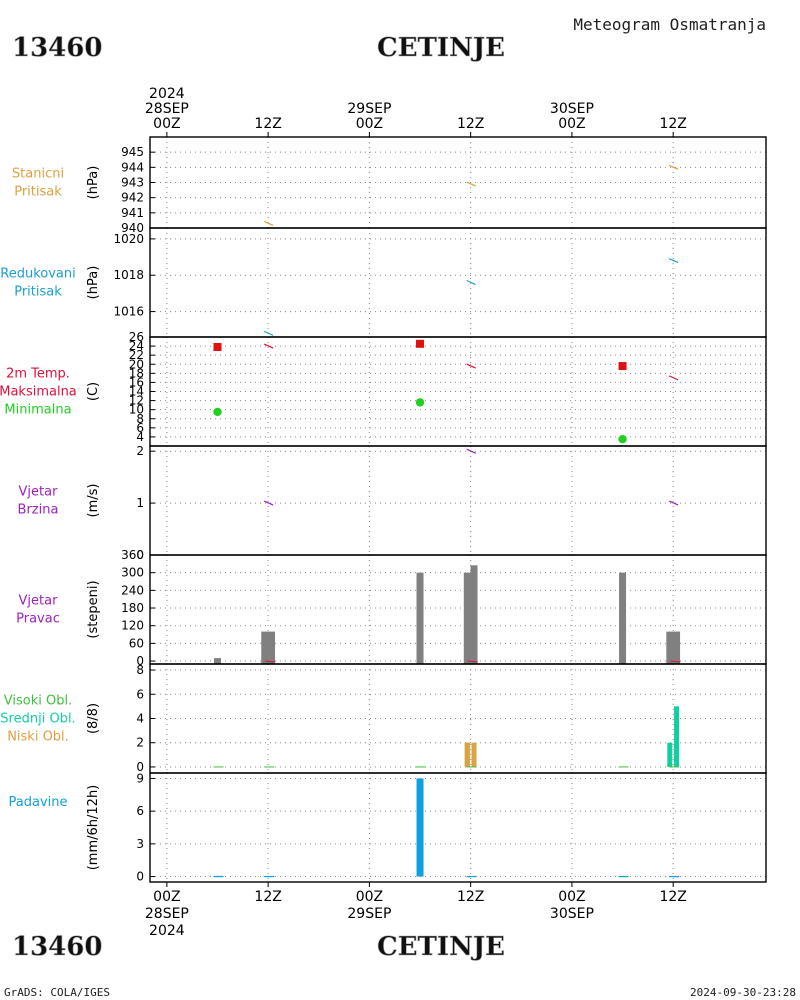 The image size is (800, 1000). Describe the element at coordinates (132, 590) in the screenshot. I see `y-tick-label: 240` at that location.